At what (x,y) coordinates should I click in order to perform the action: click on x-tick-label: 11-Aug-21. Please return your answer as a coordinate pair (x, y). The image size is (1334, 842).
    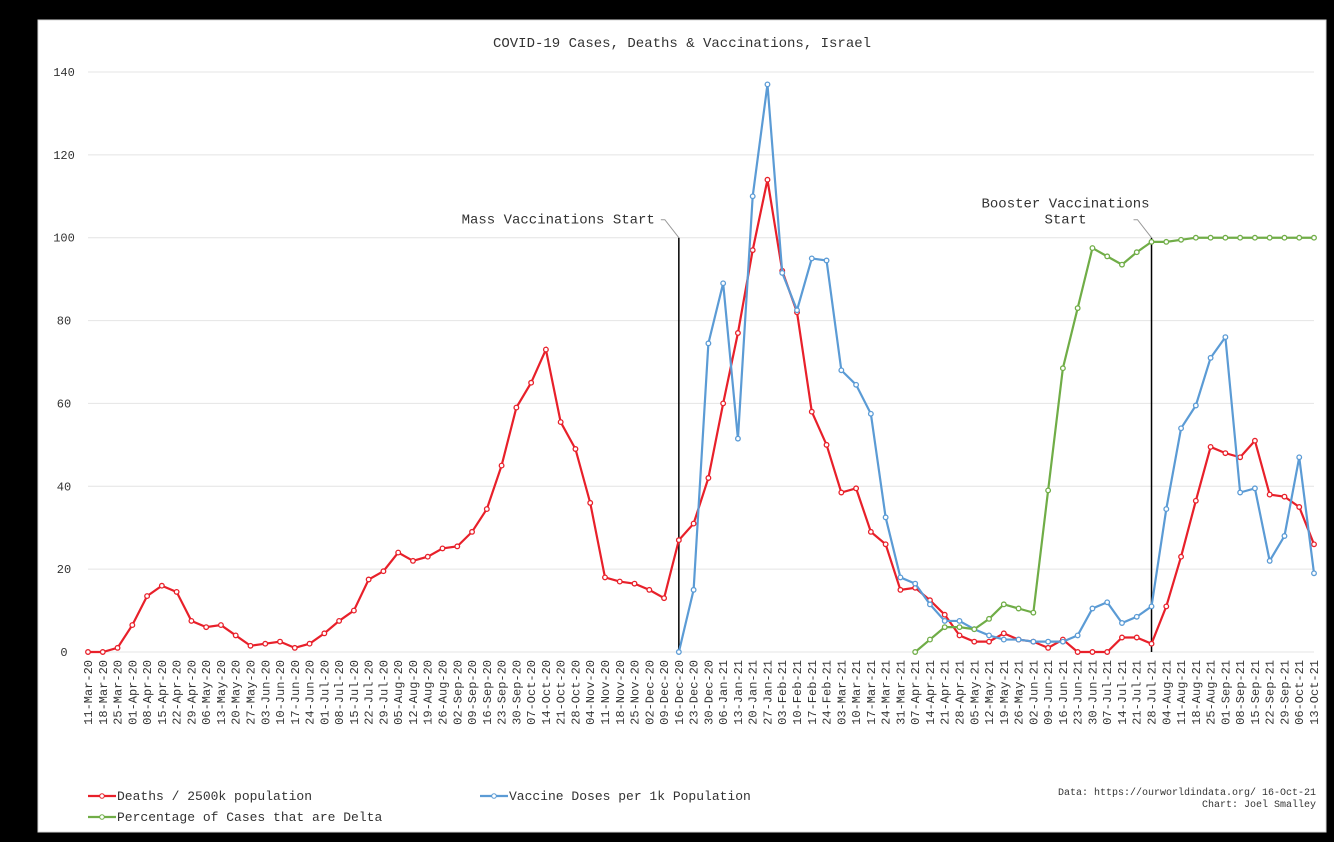
    Looking at the image, I should click on (1182, 692).